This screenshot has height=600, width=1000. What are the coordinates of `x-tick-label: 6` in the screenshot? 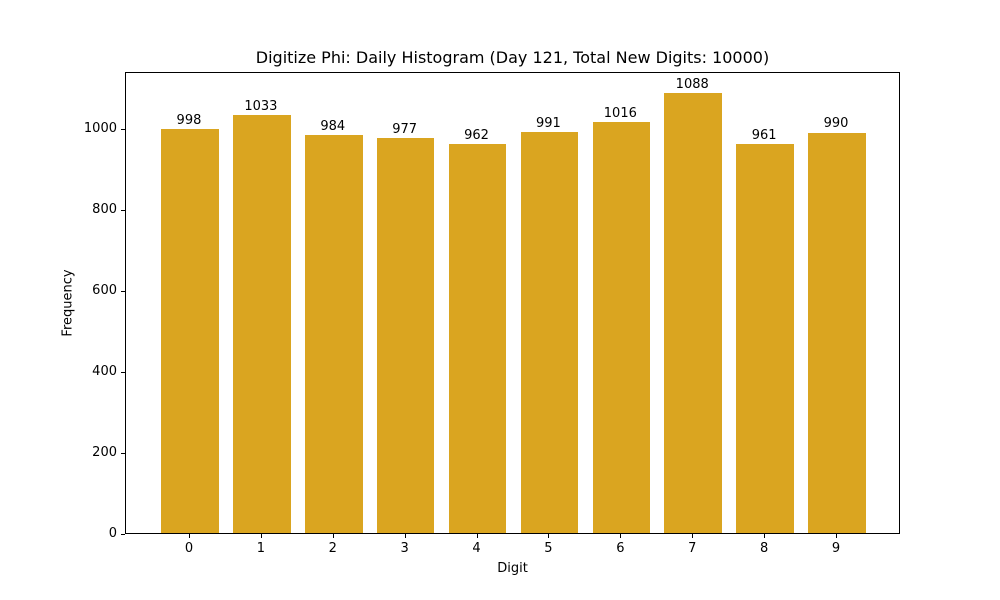 It's located at (620, 548).